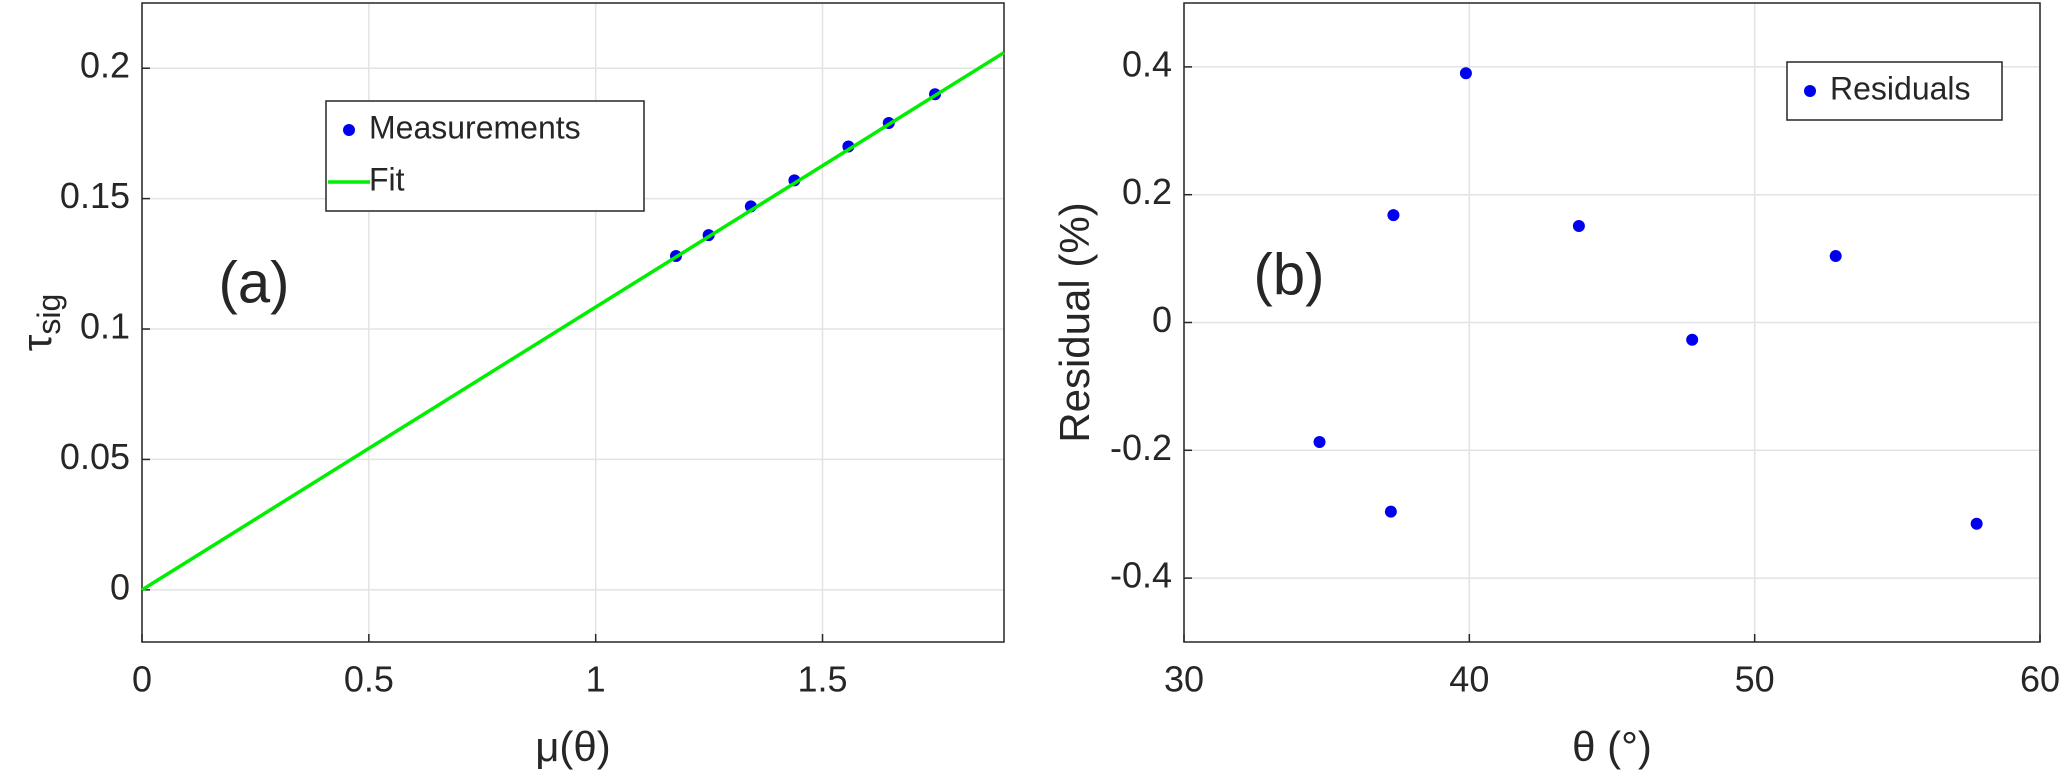 The height and width of the screenshot is (780, 2067). What do you see at coordinates (2040, 679) in the screenshot?
I see `x-tick-label: 60` at bounding box center [2040, 679].